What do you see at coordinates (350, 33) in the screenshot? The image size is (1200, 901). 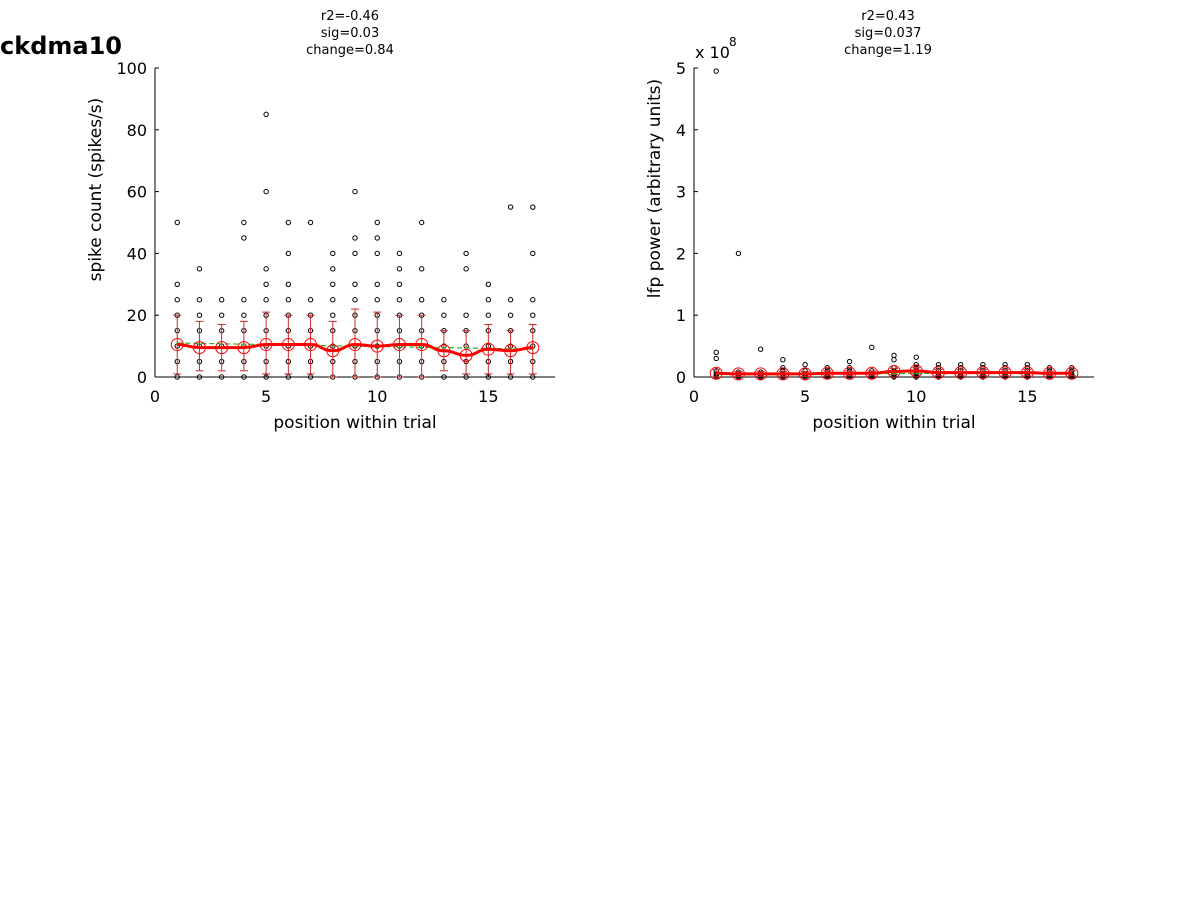 I see `chart-title-line: sig=0.03` at bounding box center [350, 33].